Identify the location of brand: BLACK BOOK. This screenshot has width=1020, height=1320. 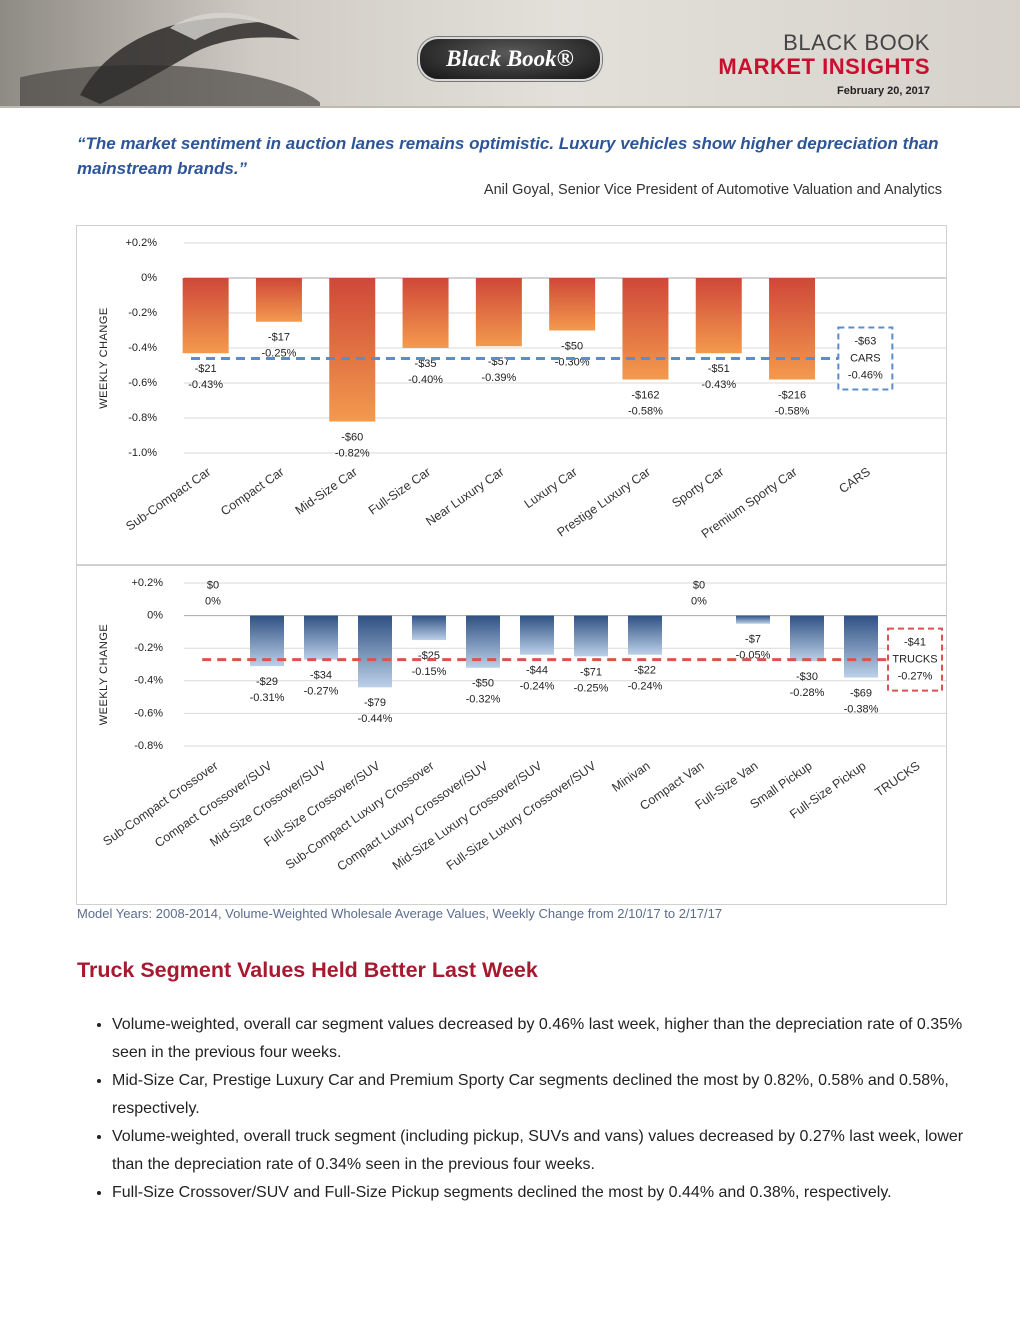
(856, 42).